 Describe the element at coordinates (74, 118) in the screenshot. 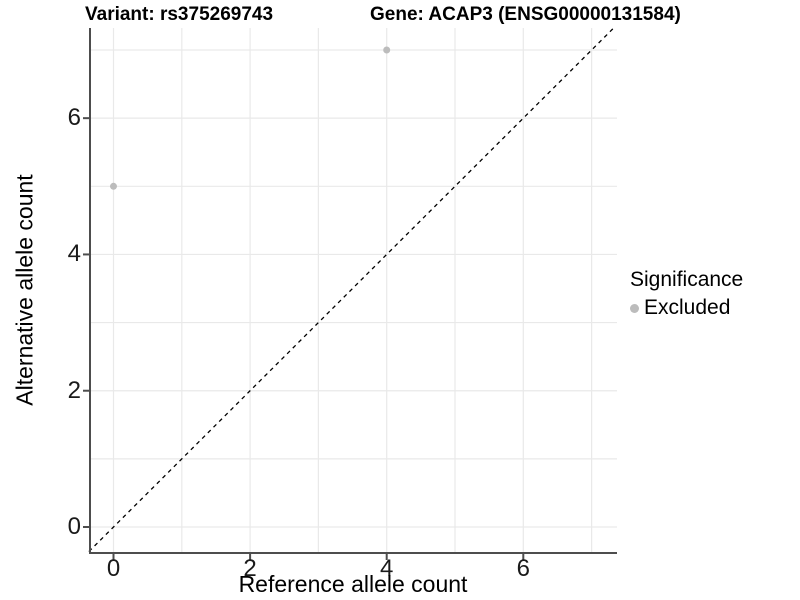

I see `y-tick-label: 6` at that location.